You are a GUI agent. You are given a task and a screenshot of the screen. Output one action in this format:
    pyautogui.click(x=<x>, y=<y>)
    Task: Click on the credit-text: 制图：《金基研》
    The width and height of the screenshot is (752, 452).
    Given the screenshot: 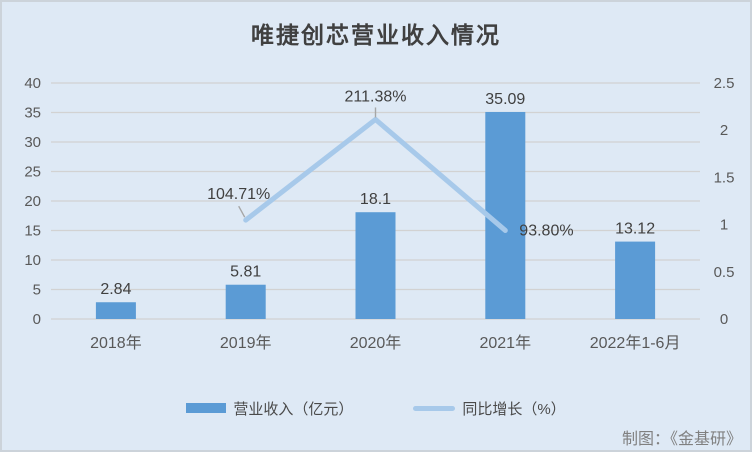 What is the action you would take?
    pyautogui.click(x=681, y=439)
    